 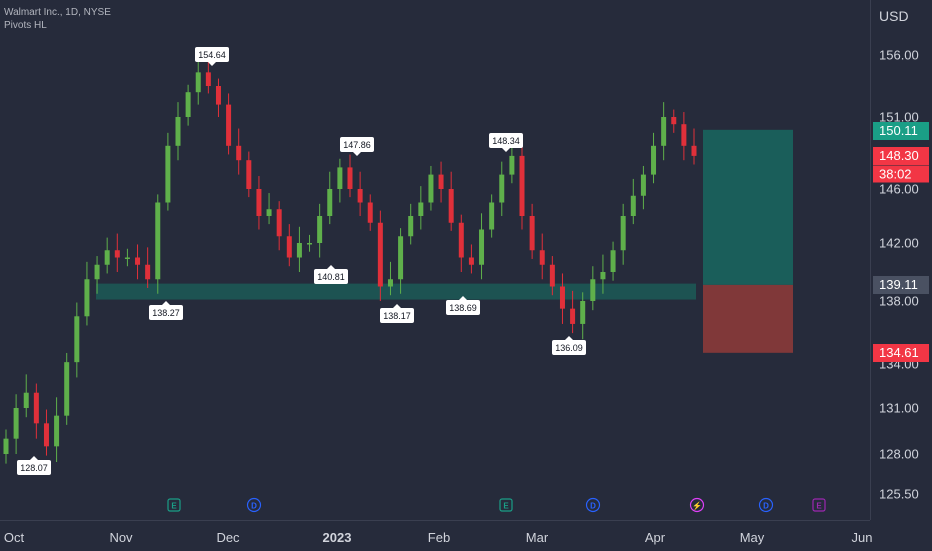 What do you see at coordinates (397, 316) in the screenshot?
I see `pivot-value: 138.17` at bounding box center [397, 316].